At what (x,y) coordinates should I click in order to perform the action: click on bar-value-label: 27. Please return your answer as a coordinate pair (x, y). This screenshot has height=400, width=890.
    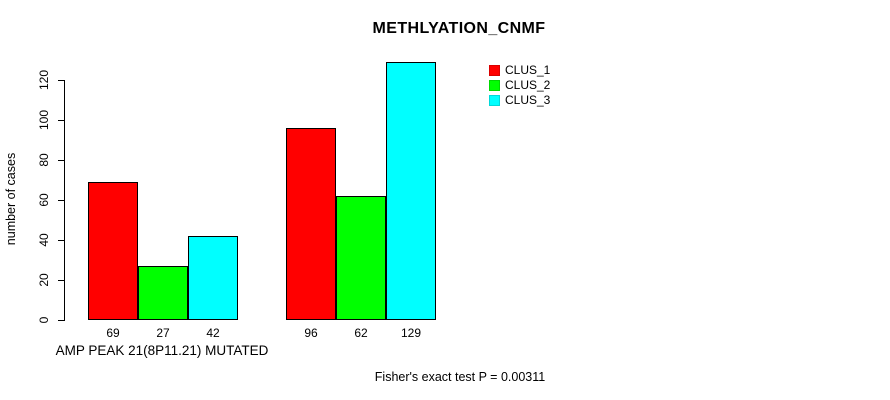
    Looking at the image, I should click on (163, 333).